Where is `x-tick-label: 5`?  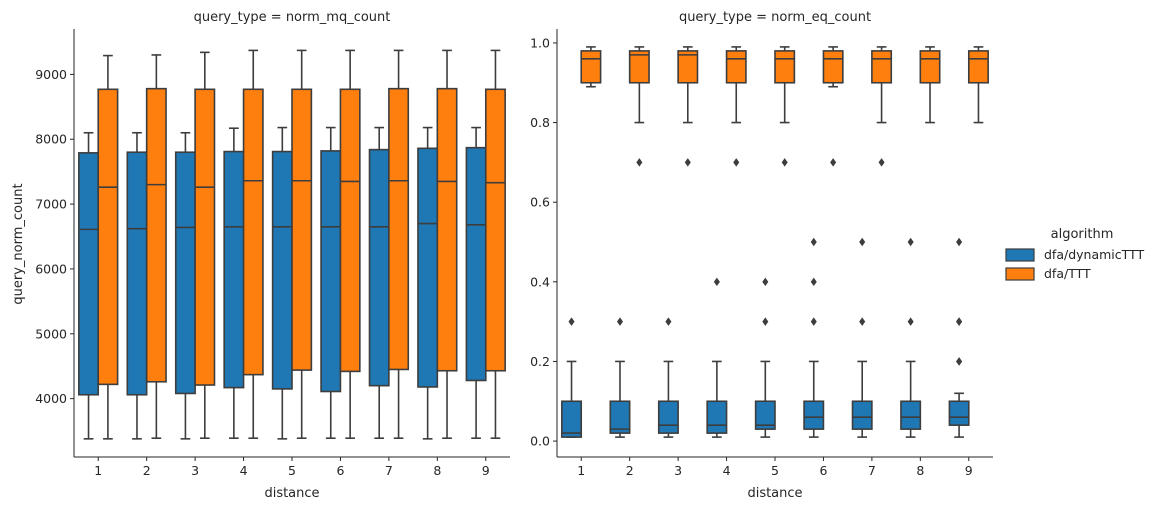 x-tick-label: 5 is located at coordinates (292, 470).